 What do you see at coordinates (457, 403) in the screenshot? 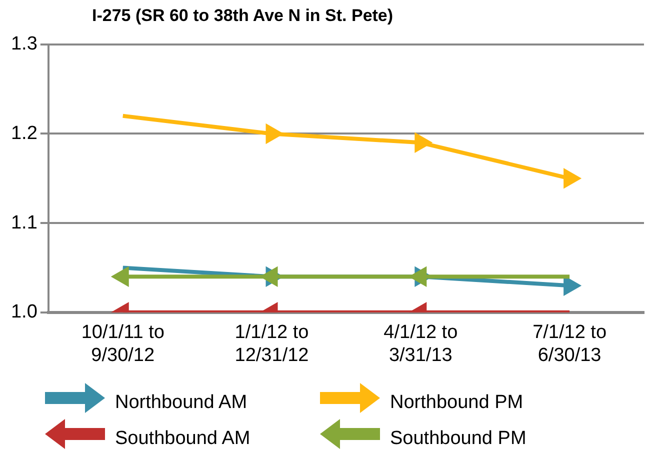
I see `legend-label: Northbound PM` at bounding box center [457, 403].